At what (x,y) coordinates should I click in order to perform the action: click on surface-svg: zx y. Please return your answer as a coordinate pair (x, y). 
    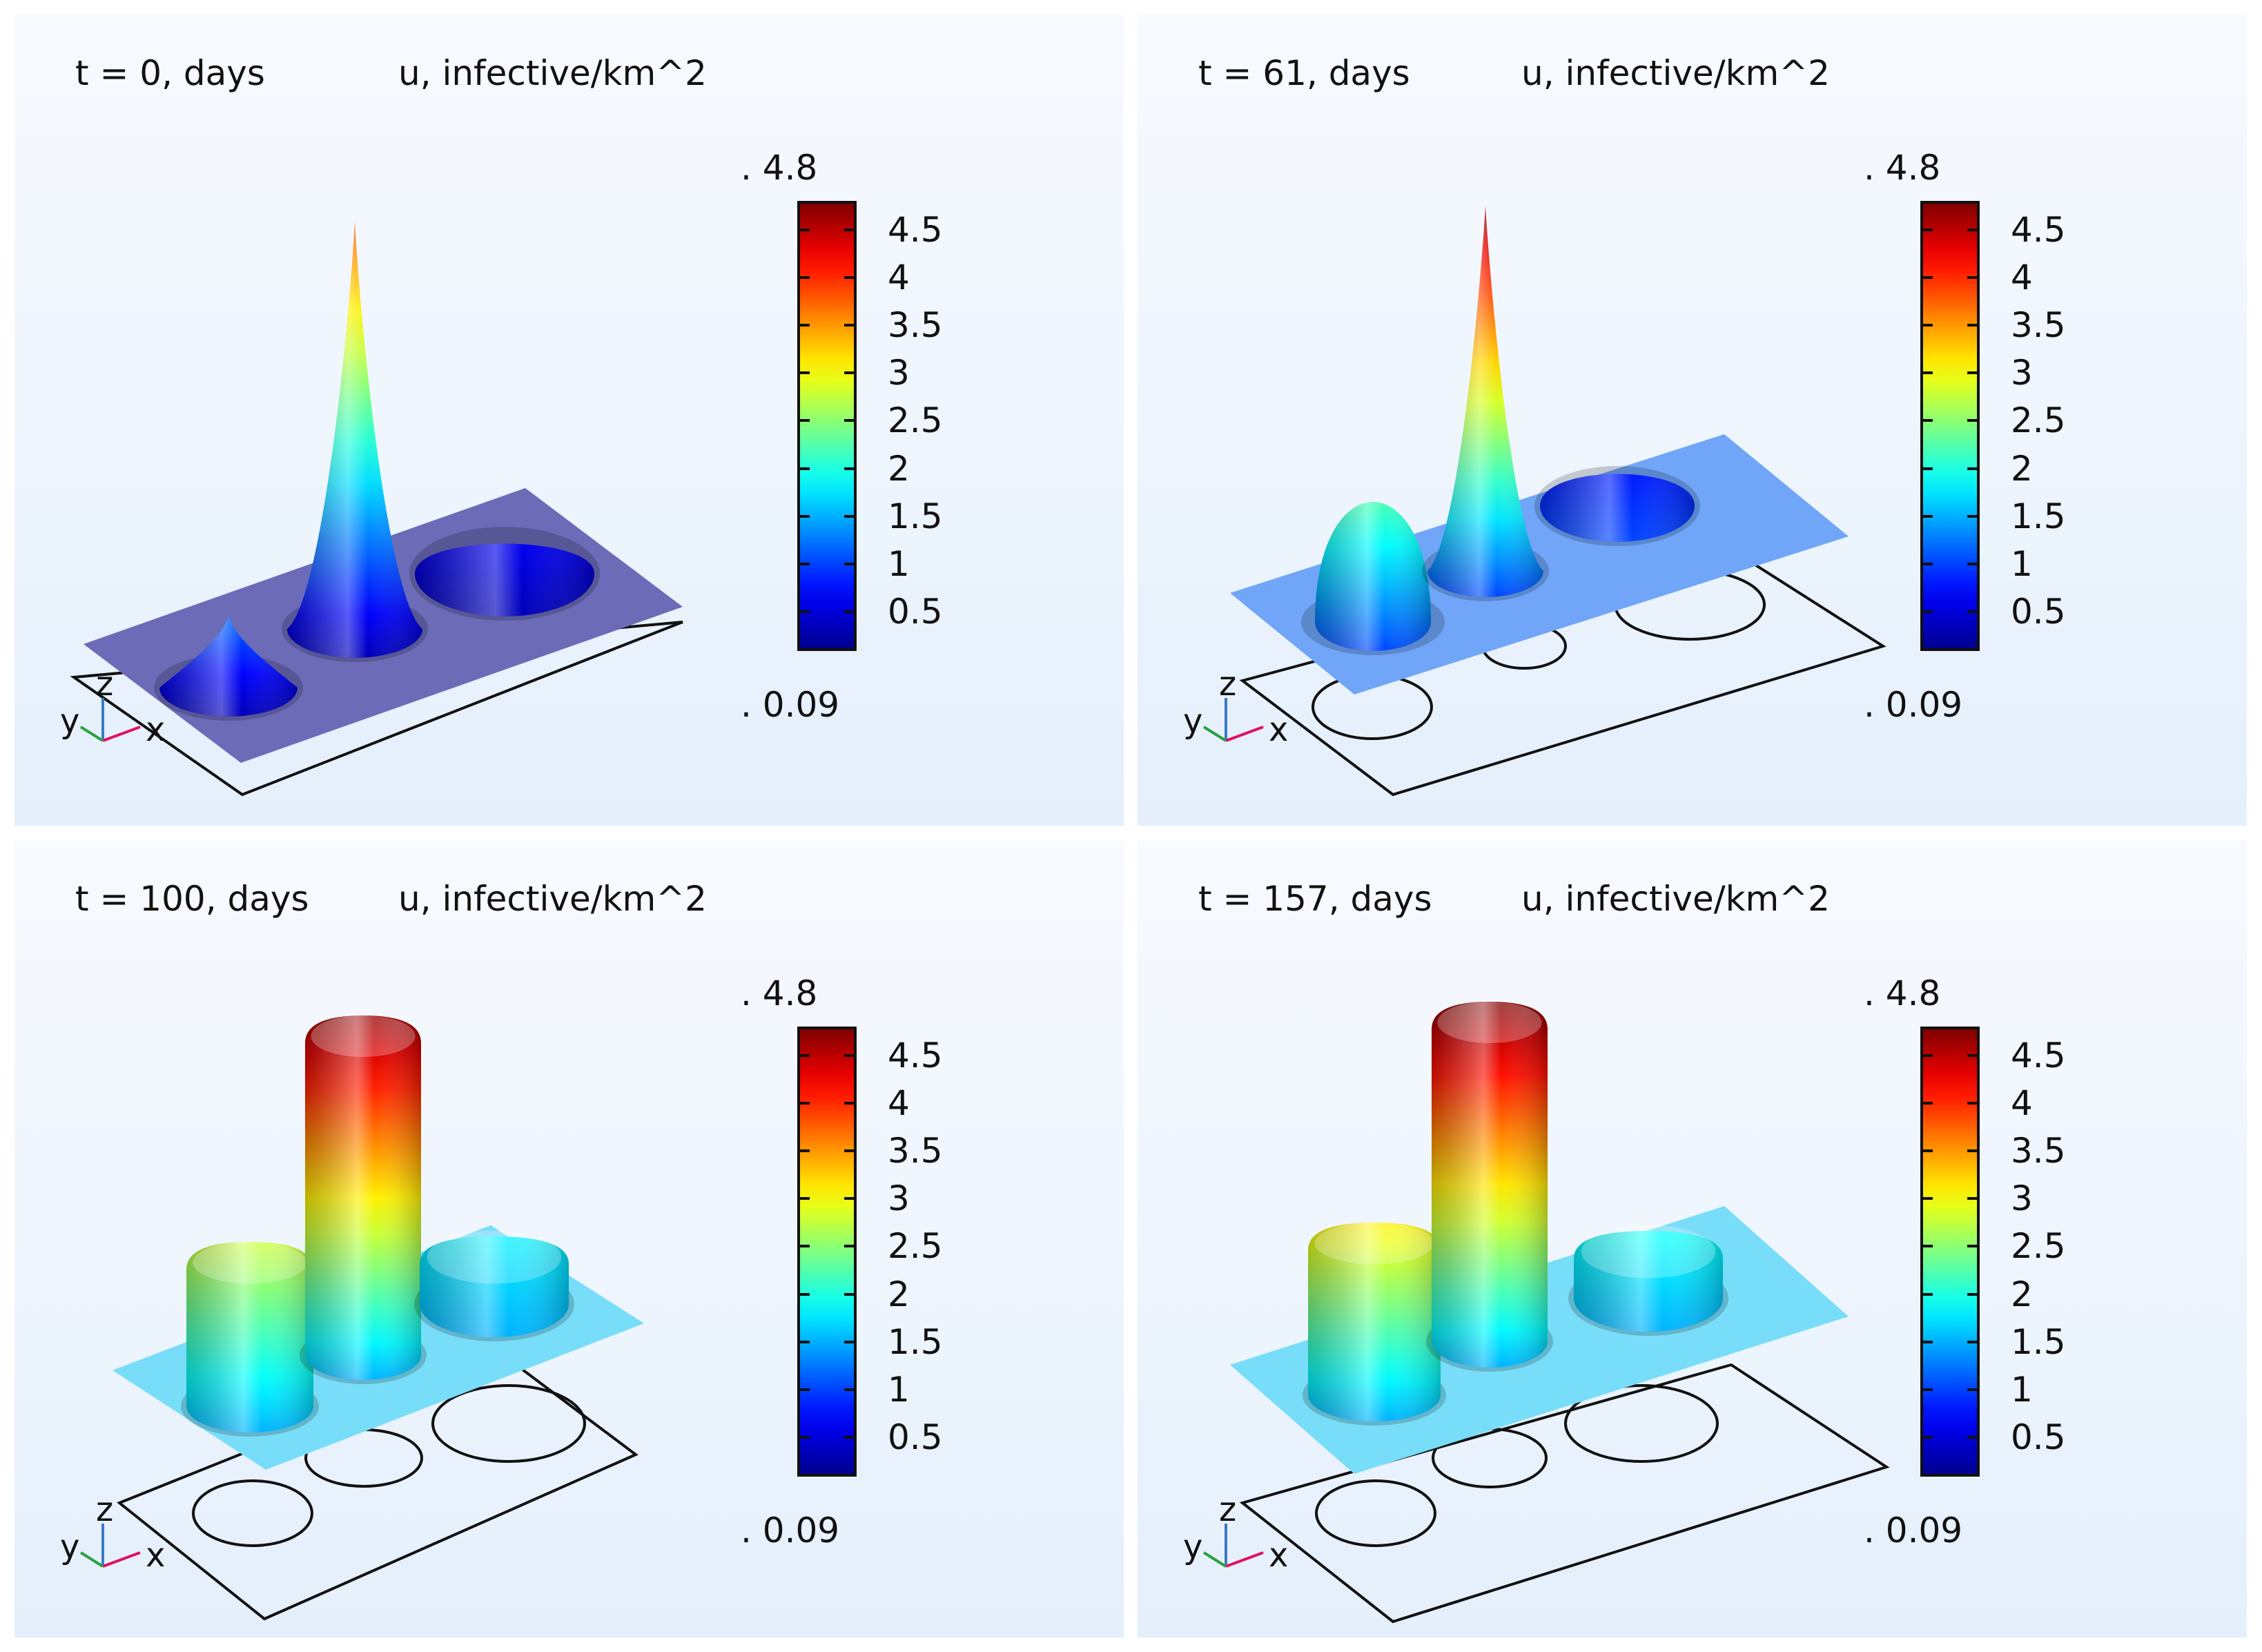
    Looking at the image, I should click on (352, 1318).